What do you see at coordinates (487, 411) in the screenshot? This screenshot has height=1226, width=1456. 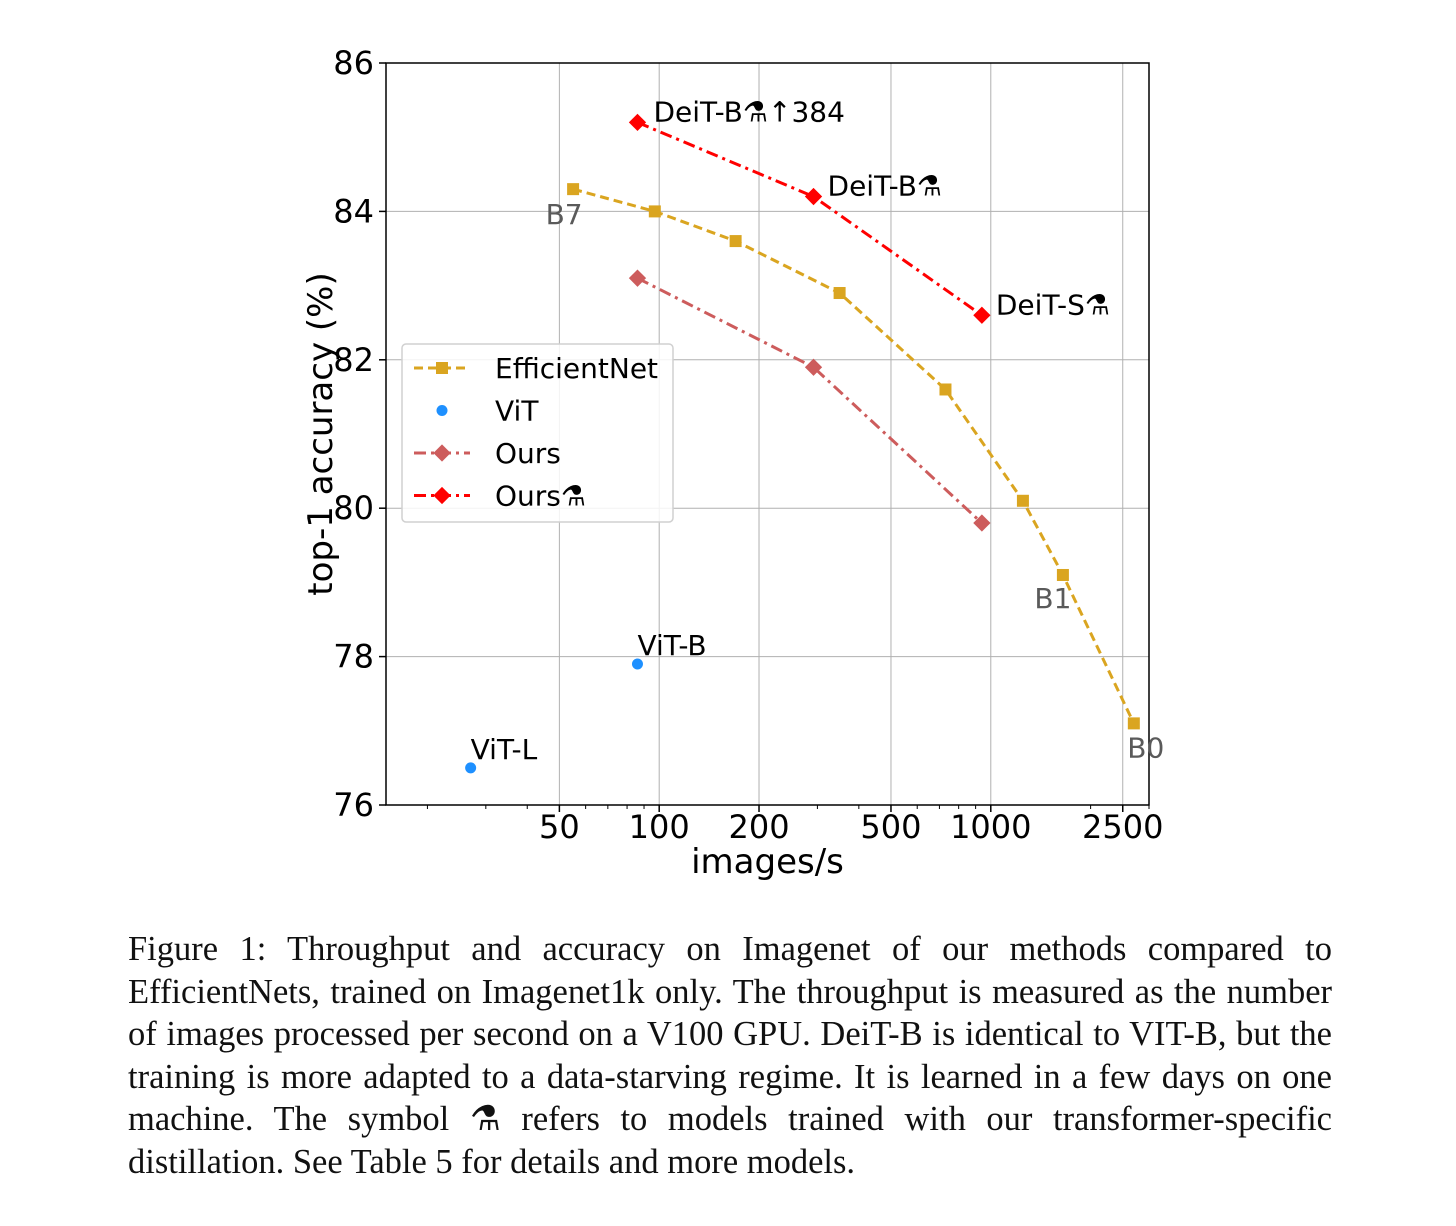 I see `legend-item: ViT` at bounding box center [487, 411].